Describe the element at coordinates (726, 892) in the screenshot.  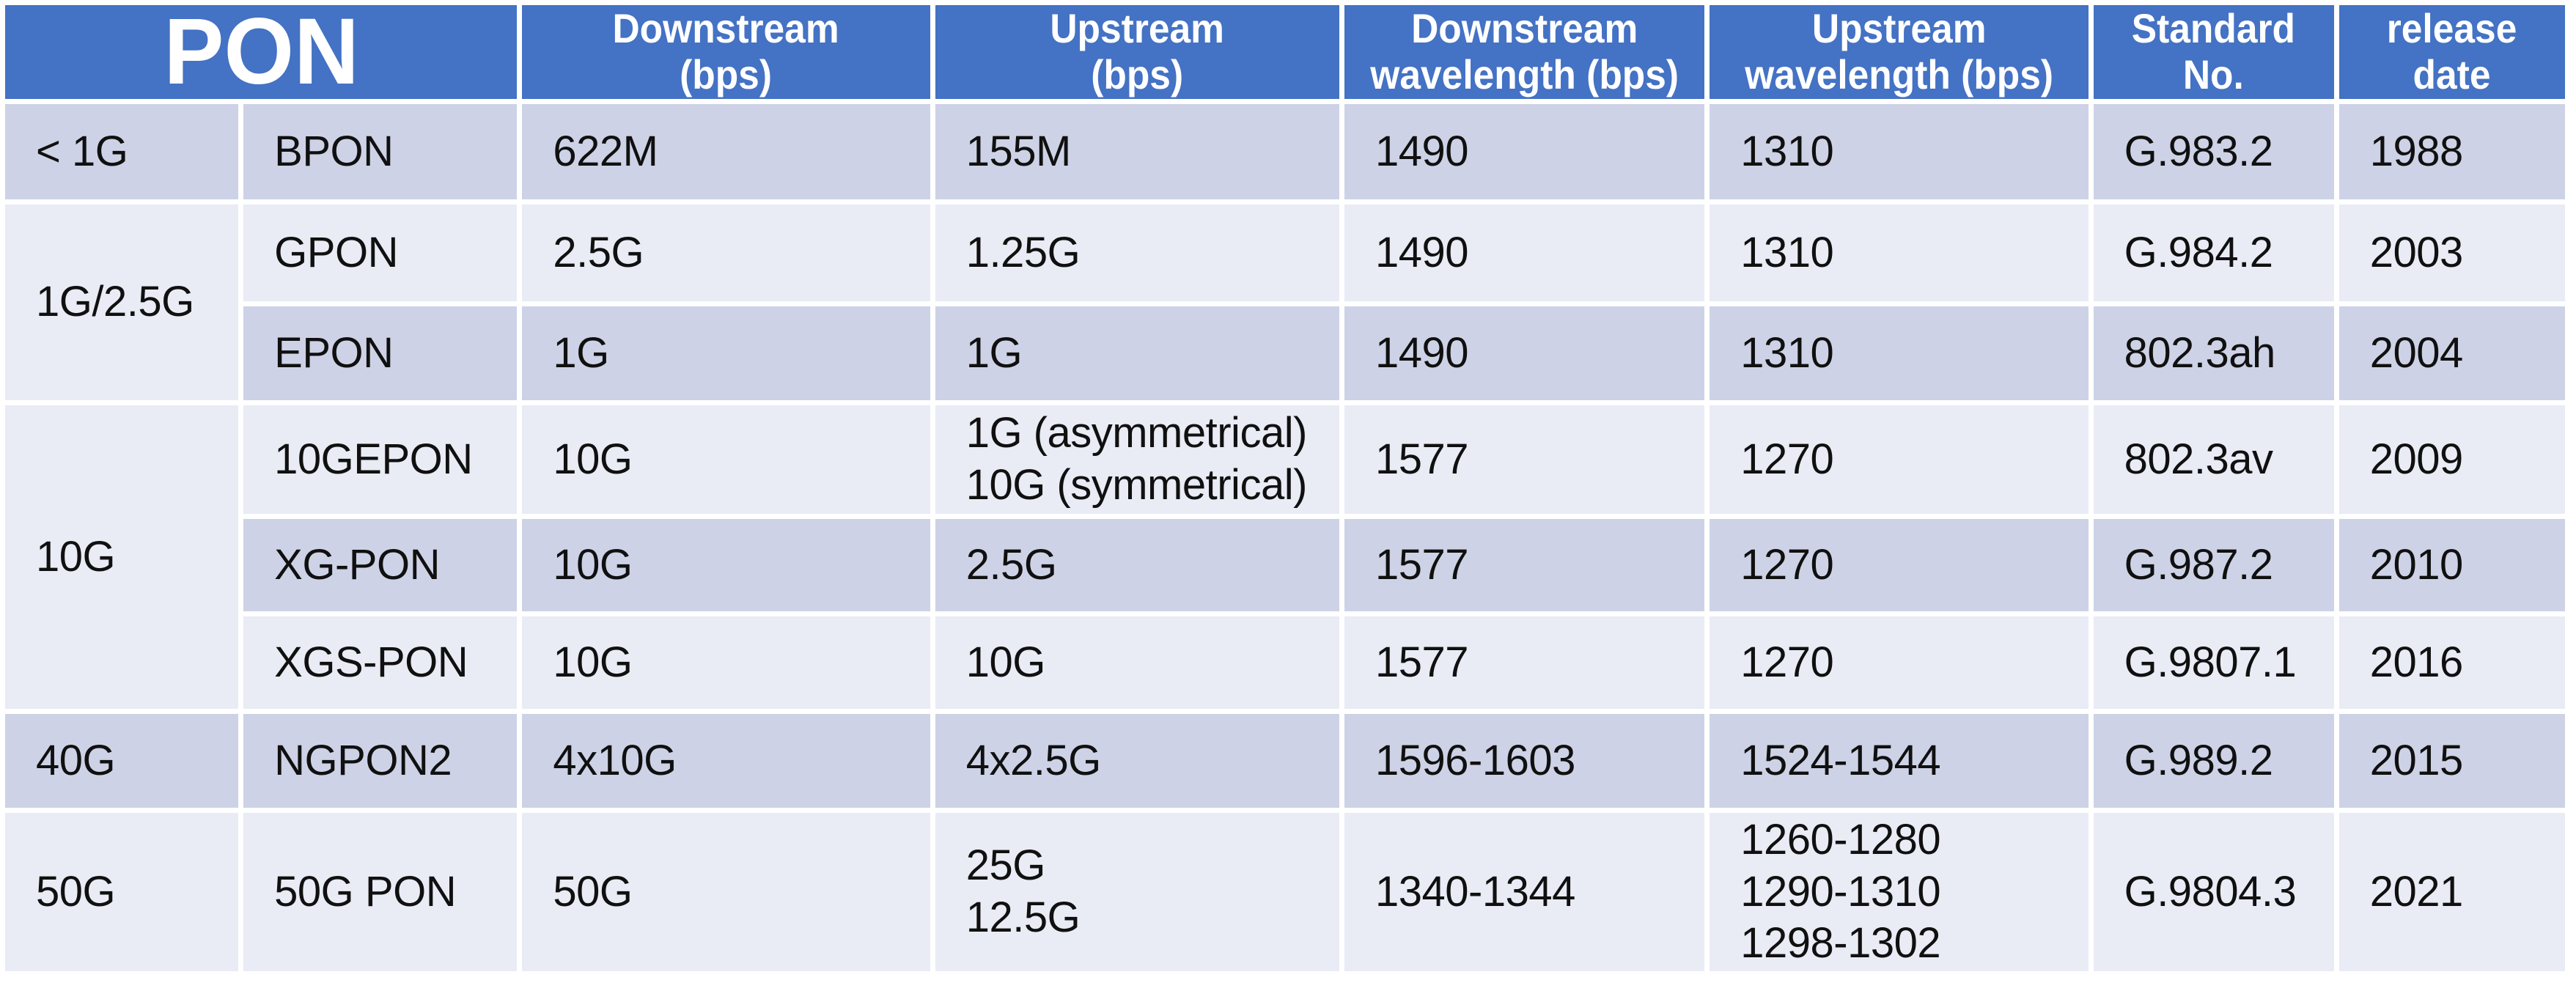
I see `cell-downstream: 50G` at that location.